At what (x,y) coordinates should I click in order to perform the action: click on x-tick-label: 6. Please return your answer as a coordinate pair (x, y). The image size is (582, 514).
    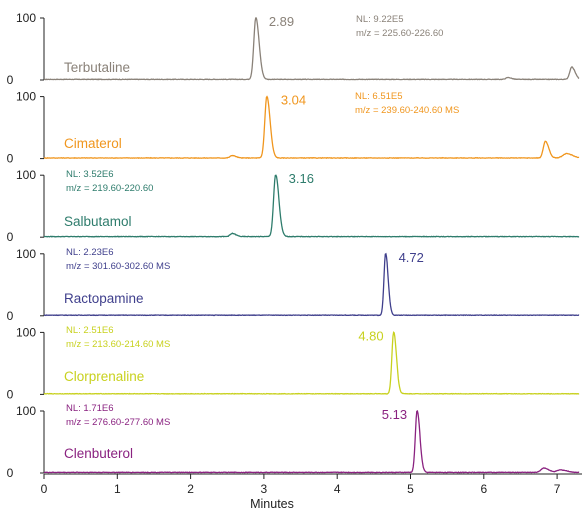
    Looking at the image, I should click on (483, 489).